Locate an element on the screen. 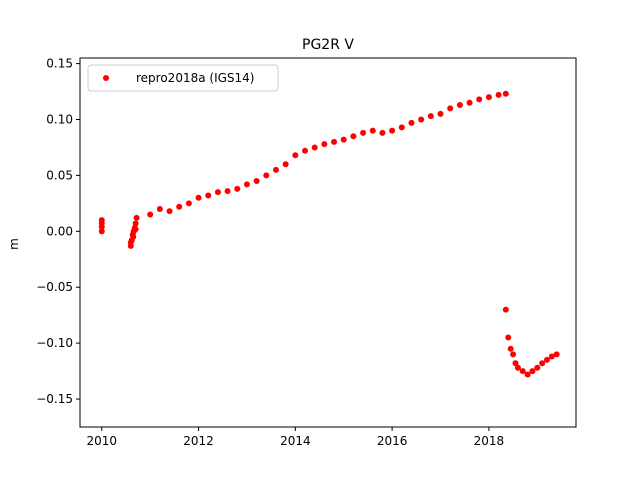  y-axis: −0.15 −0.10 −0.05 0.00 0.05 0.10 0.15 is located at coordinates (58, 231).